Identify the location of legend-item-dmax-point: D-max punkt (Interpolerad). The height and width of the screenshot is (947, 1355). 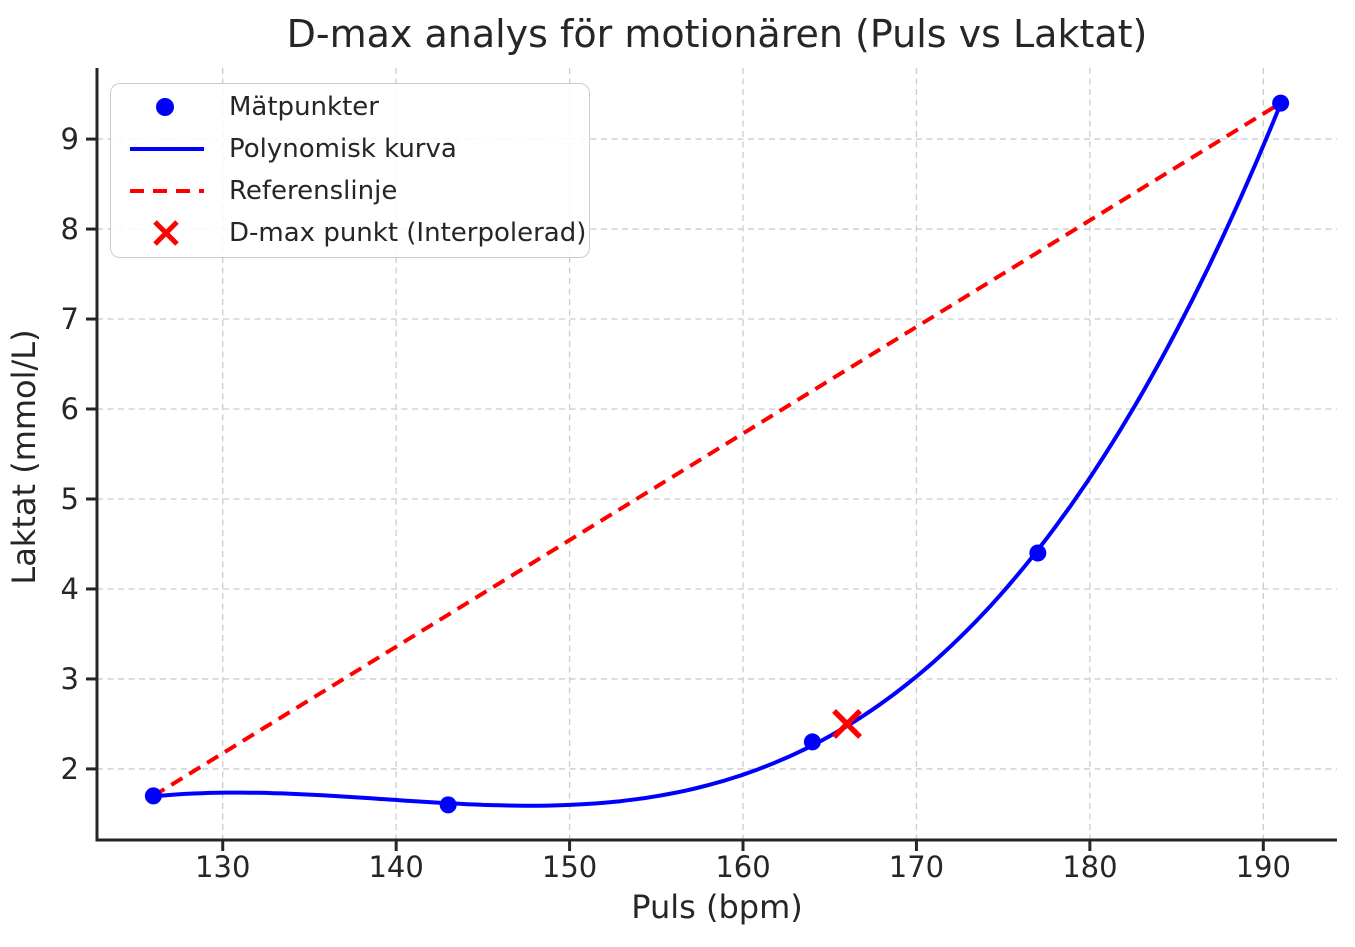
(355, 233).